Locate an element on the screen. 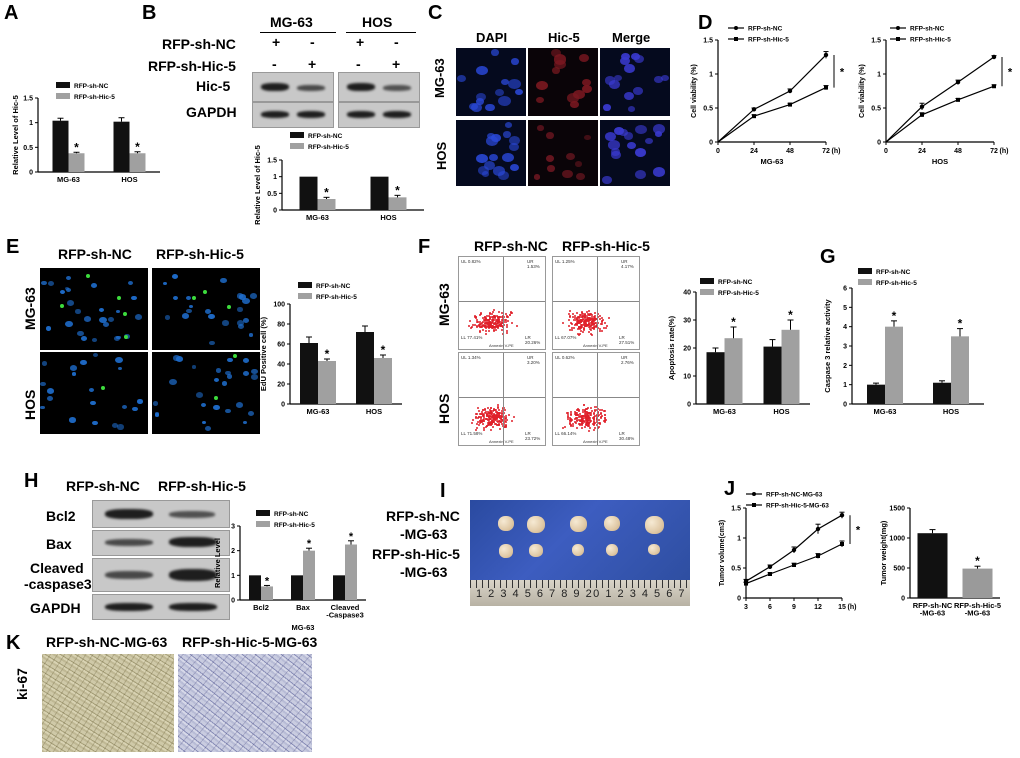  quadrant-value: LL 71.58% is located at coordinates (472, 433).